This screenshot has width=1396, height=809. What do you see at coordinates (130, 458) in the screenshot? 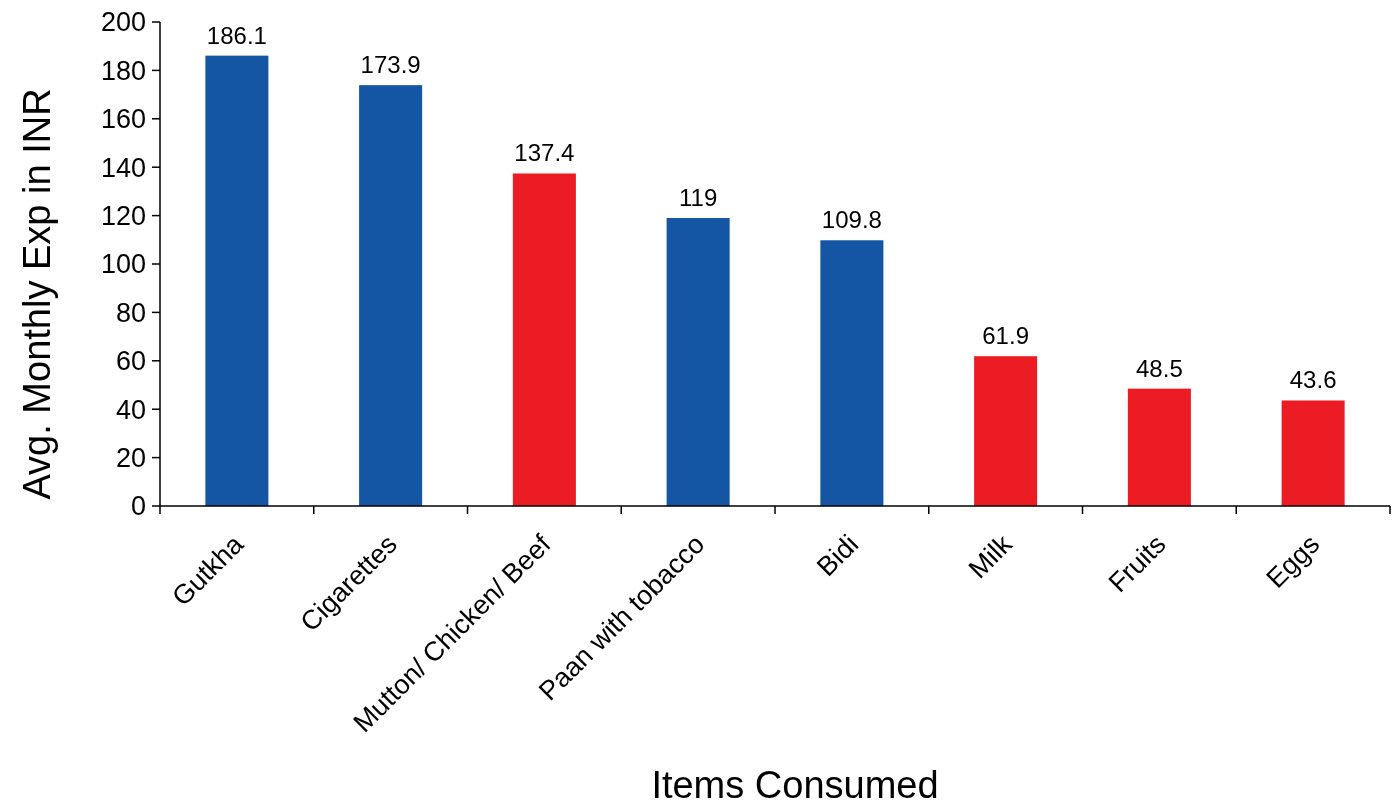
I see `y-tick-label: 20` at bounding box center [130, 458].